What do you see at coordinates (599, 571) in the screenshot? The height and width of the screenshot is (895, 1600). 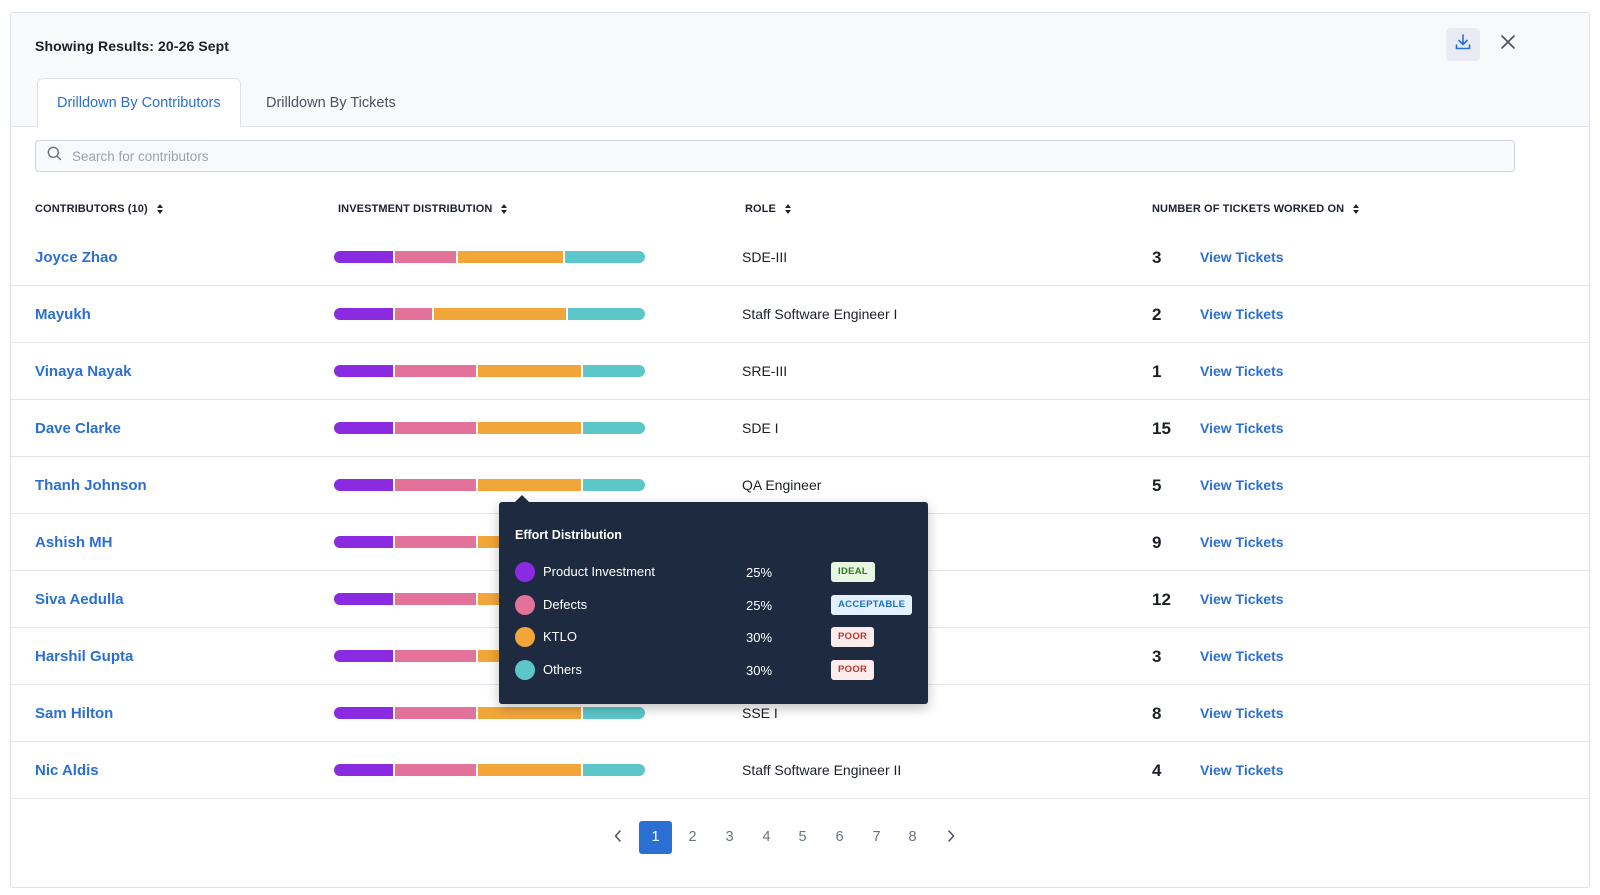 I see `tooltip-item-label: Product Investment` at bounding box center [599, 571].